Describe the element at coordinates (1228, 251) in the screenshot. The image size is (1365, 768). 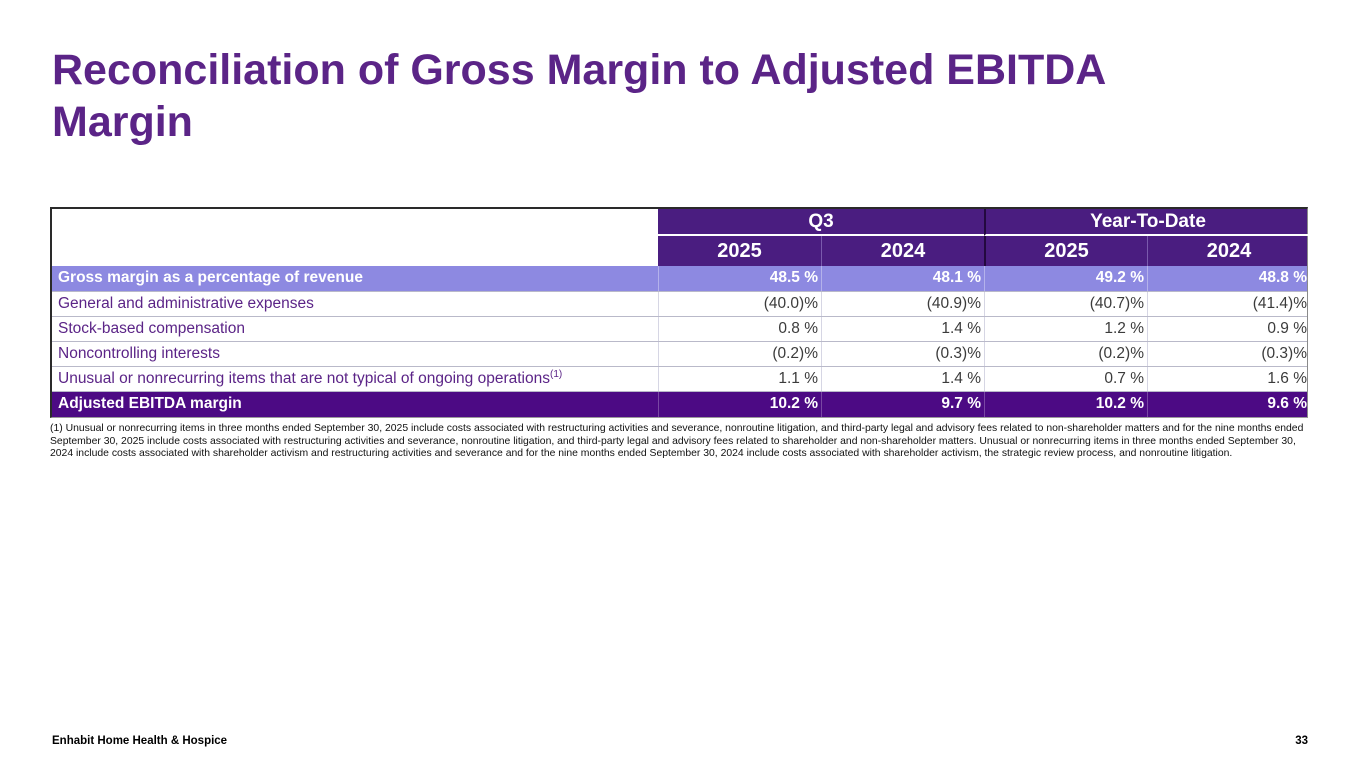
I see `column-header-ytd-2024: 2024` at that location.